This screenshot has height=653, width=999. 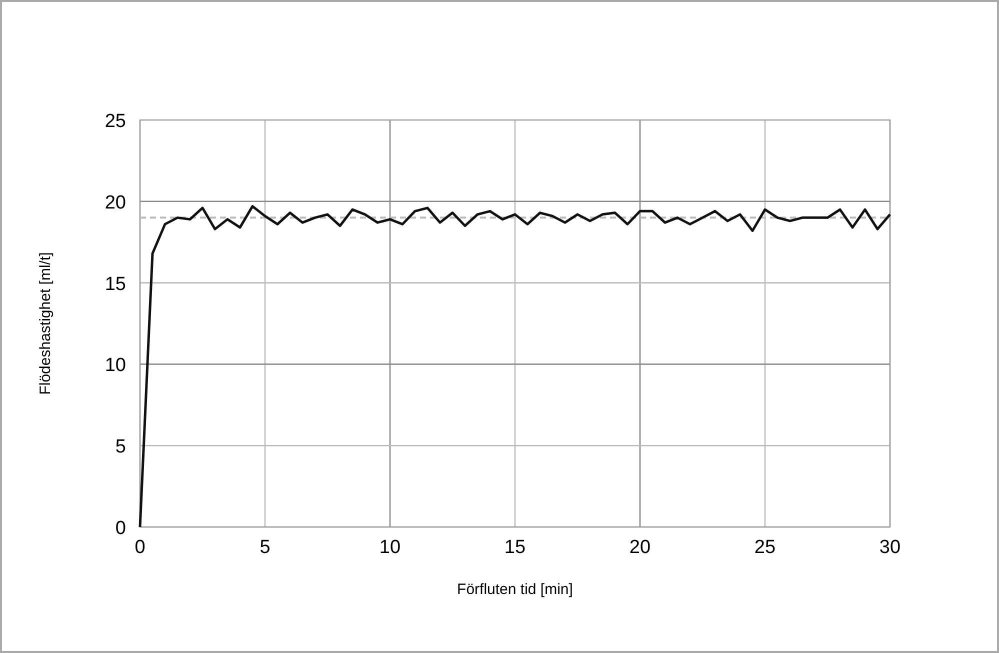 I want to click on y-tick-label: 5, so click(x=120, y=447).